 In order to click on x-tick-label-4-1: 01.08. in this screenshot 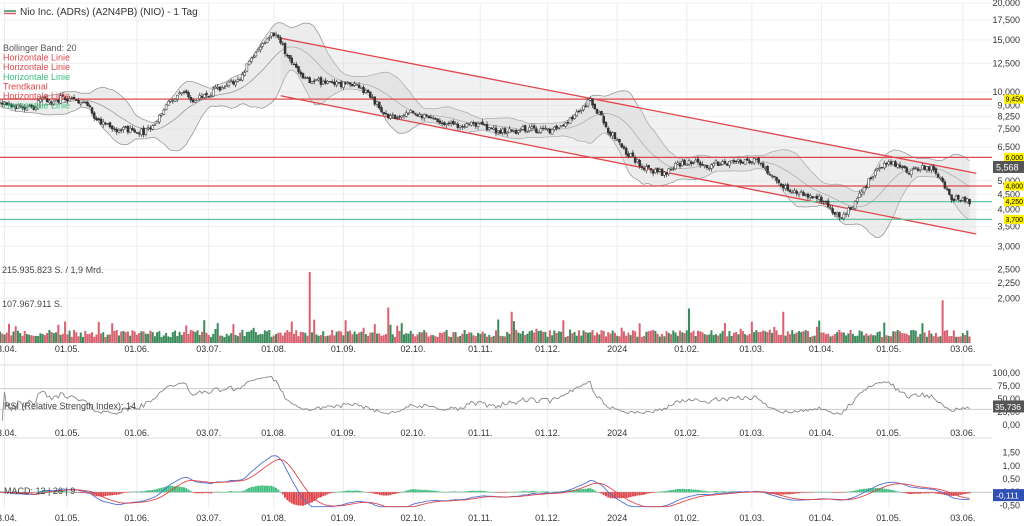, I will do `click(273, 433)`.